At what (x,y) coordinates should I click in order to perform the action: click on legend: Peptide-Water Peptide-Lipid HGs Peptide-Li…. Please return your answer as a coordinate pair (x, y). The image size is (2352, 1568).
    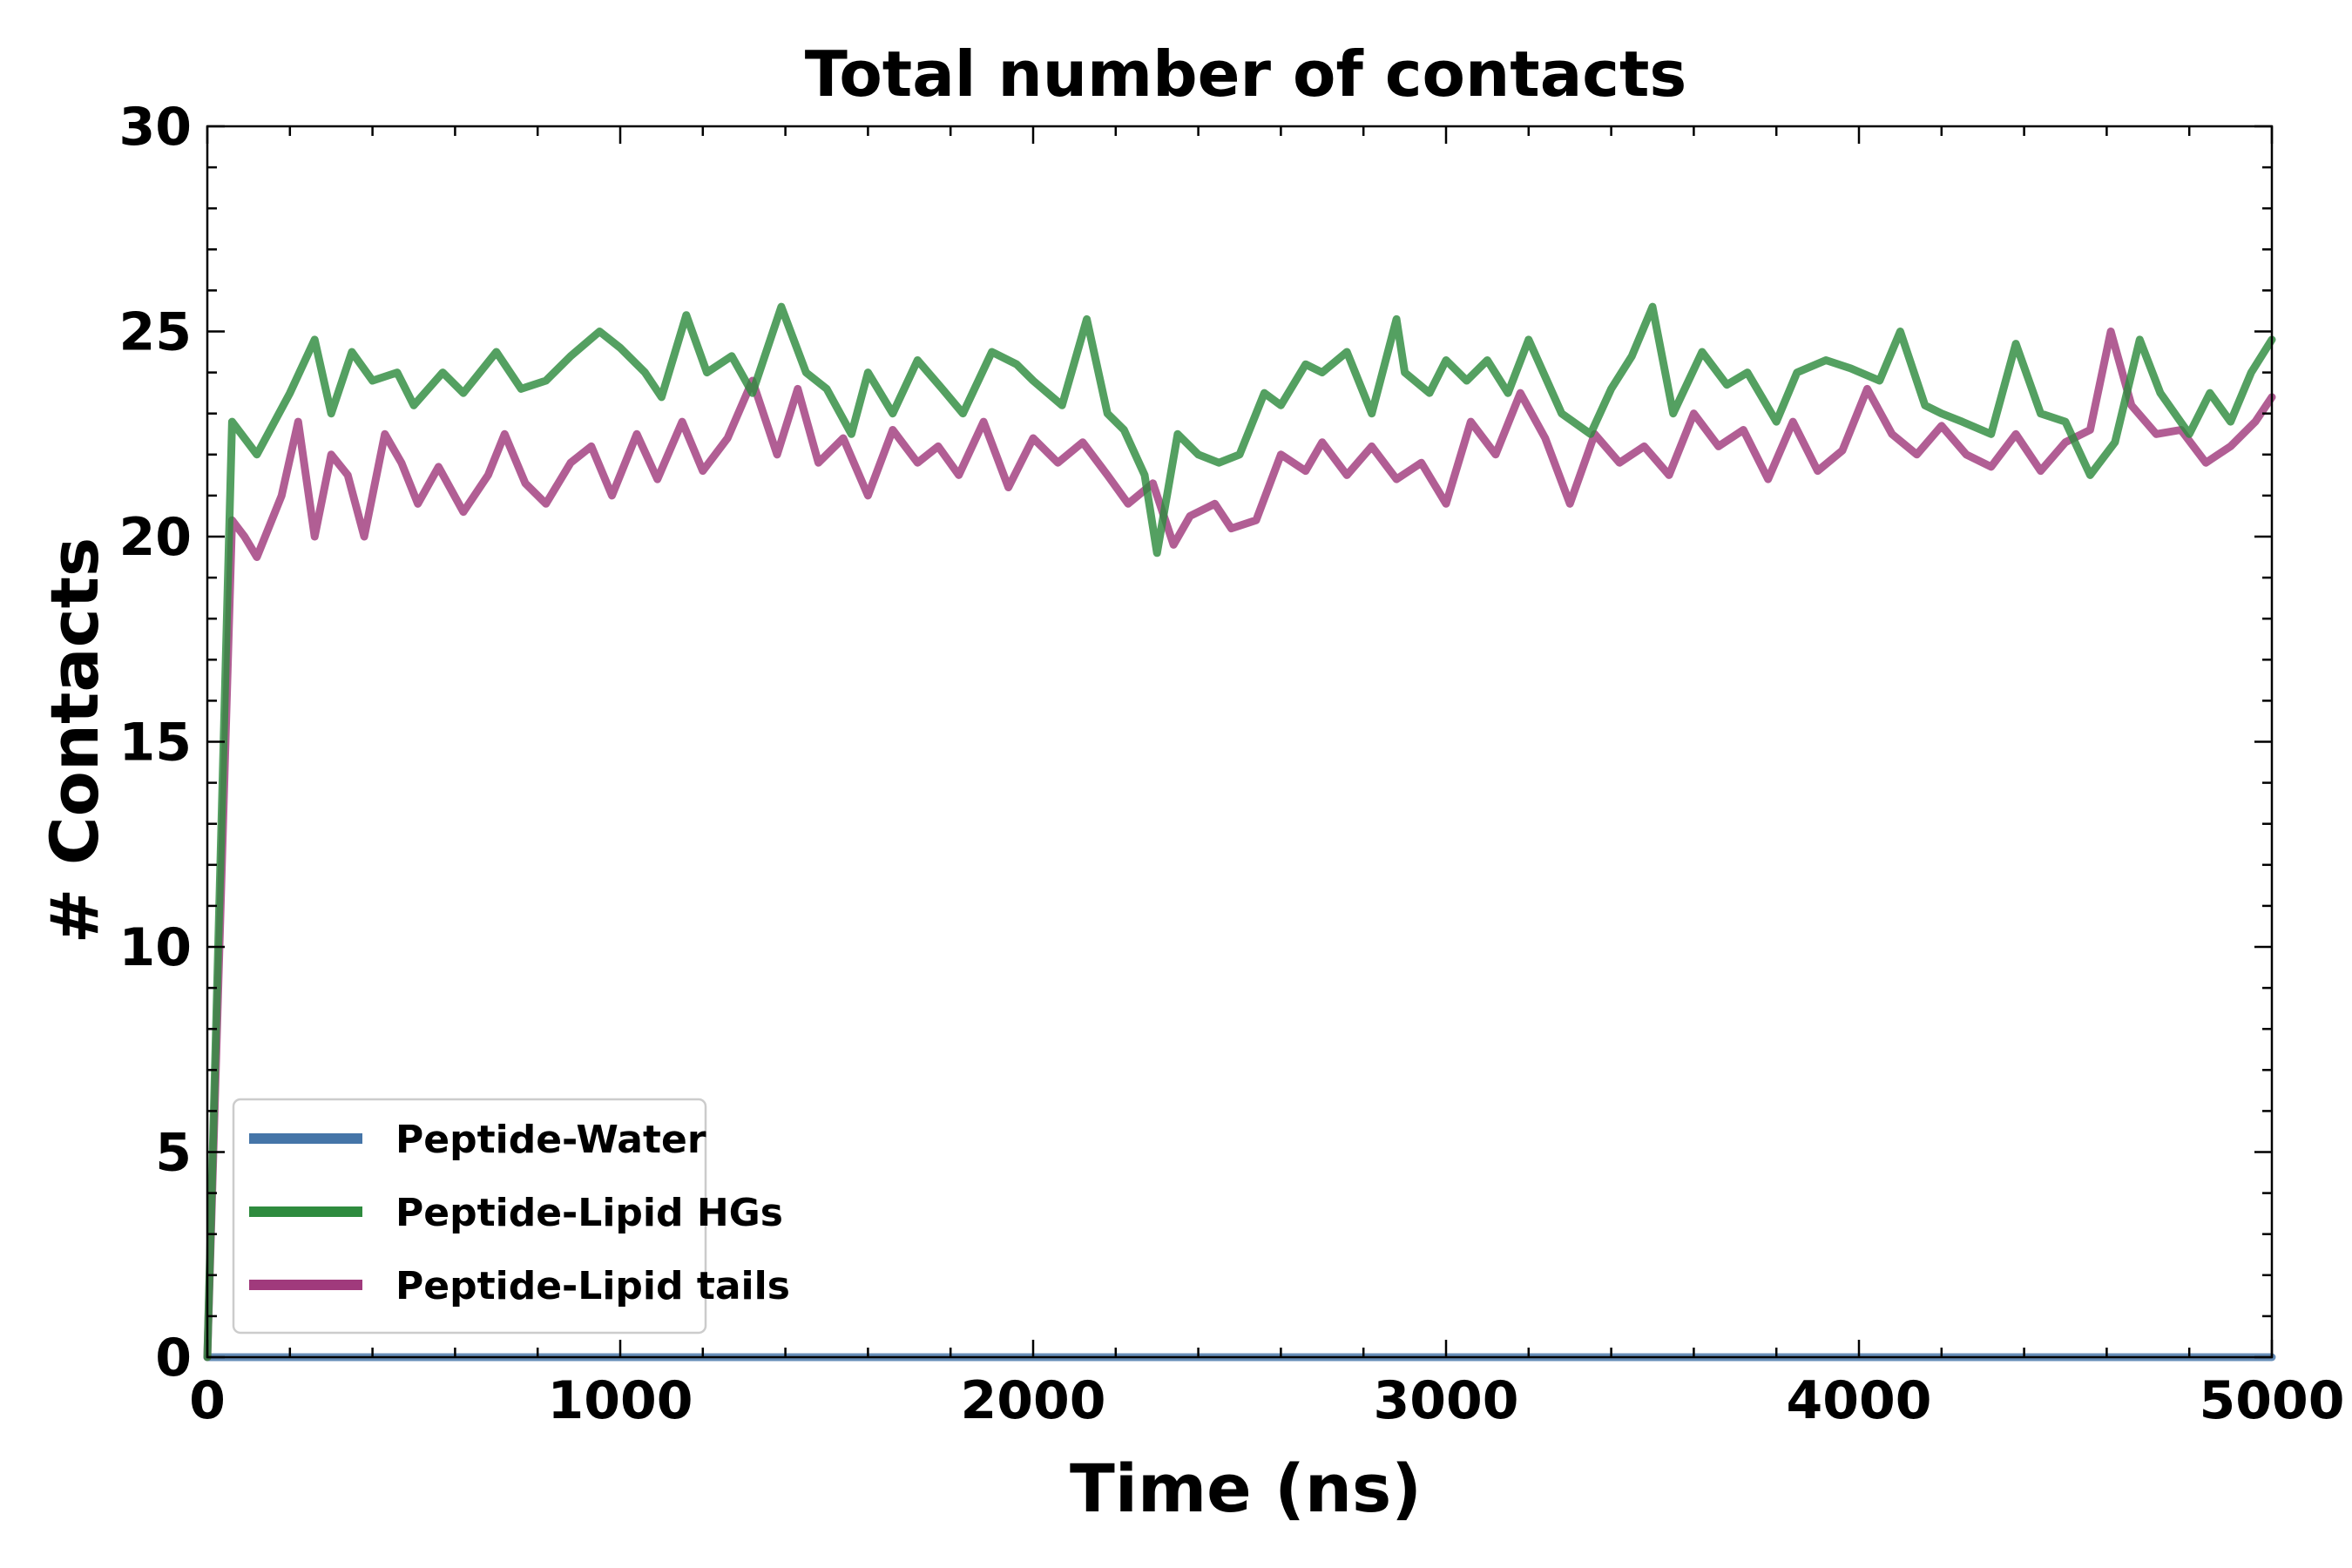
    Looking at the image, I should click on (511, 1216).